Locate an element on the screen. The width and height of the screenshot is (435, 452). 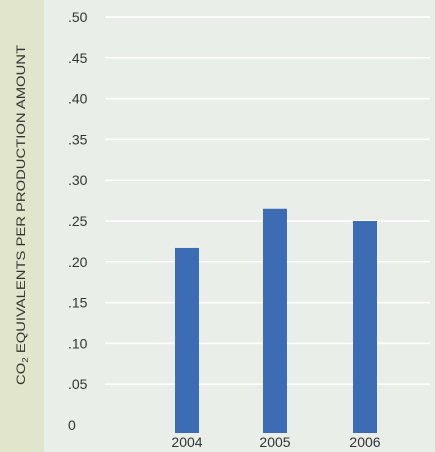
y-tick-label: .20 is located at coordinates (78, 262).